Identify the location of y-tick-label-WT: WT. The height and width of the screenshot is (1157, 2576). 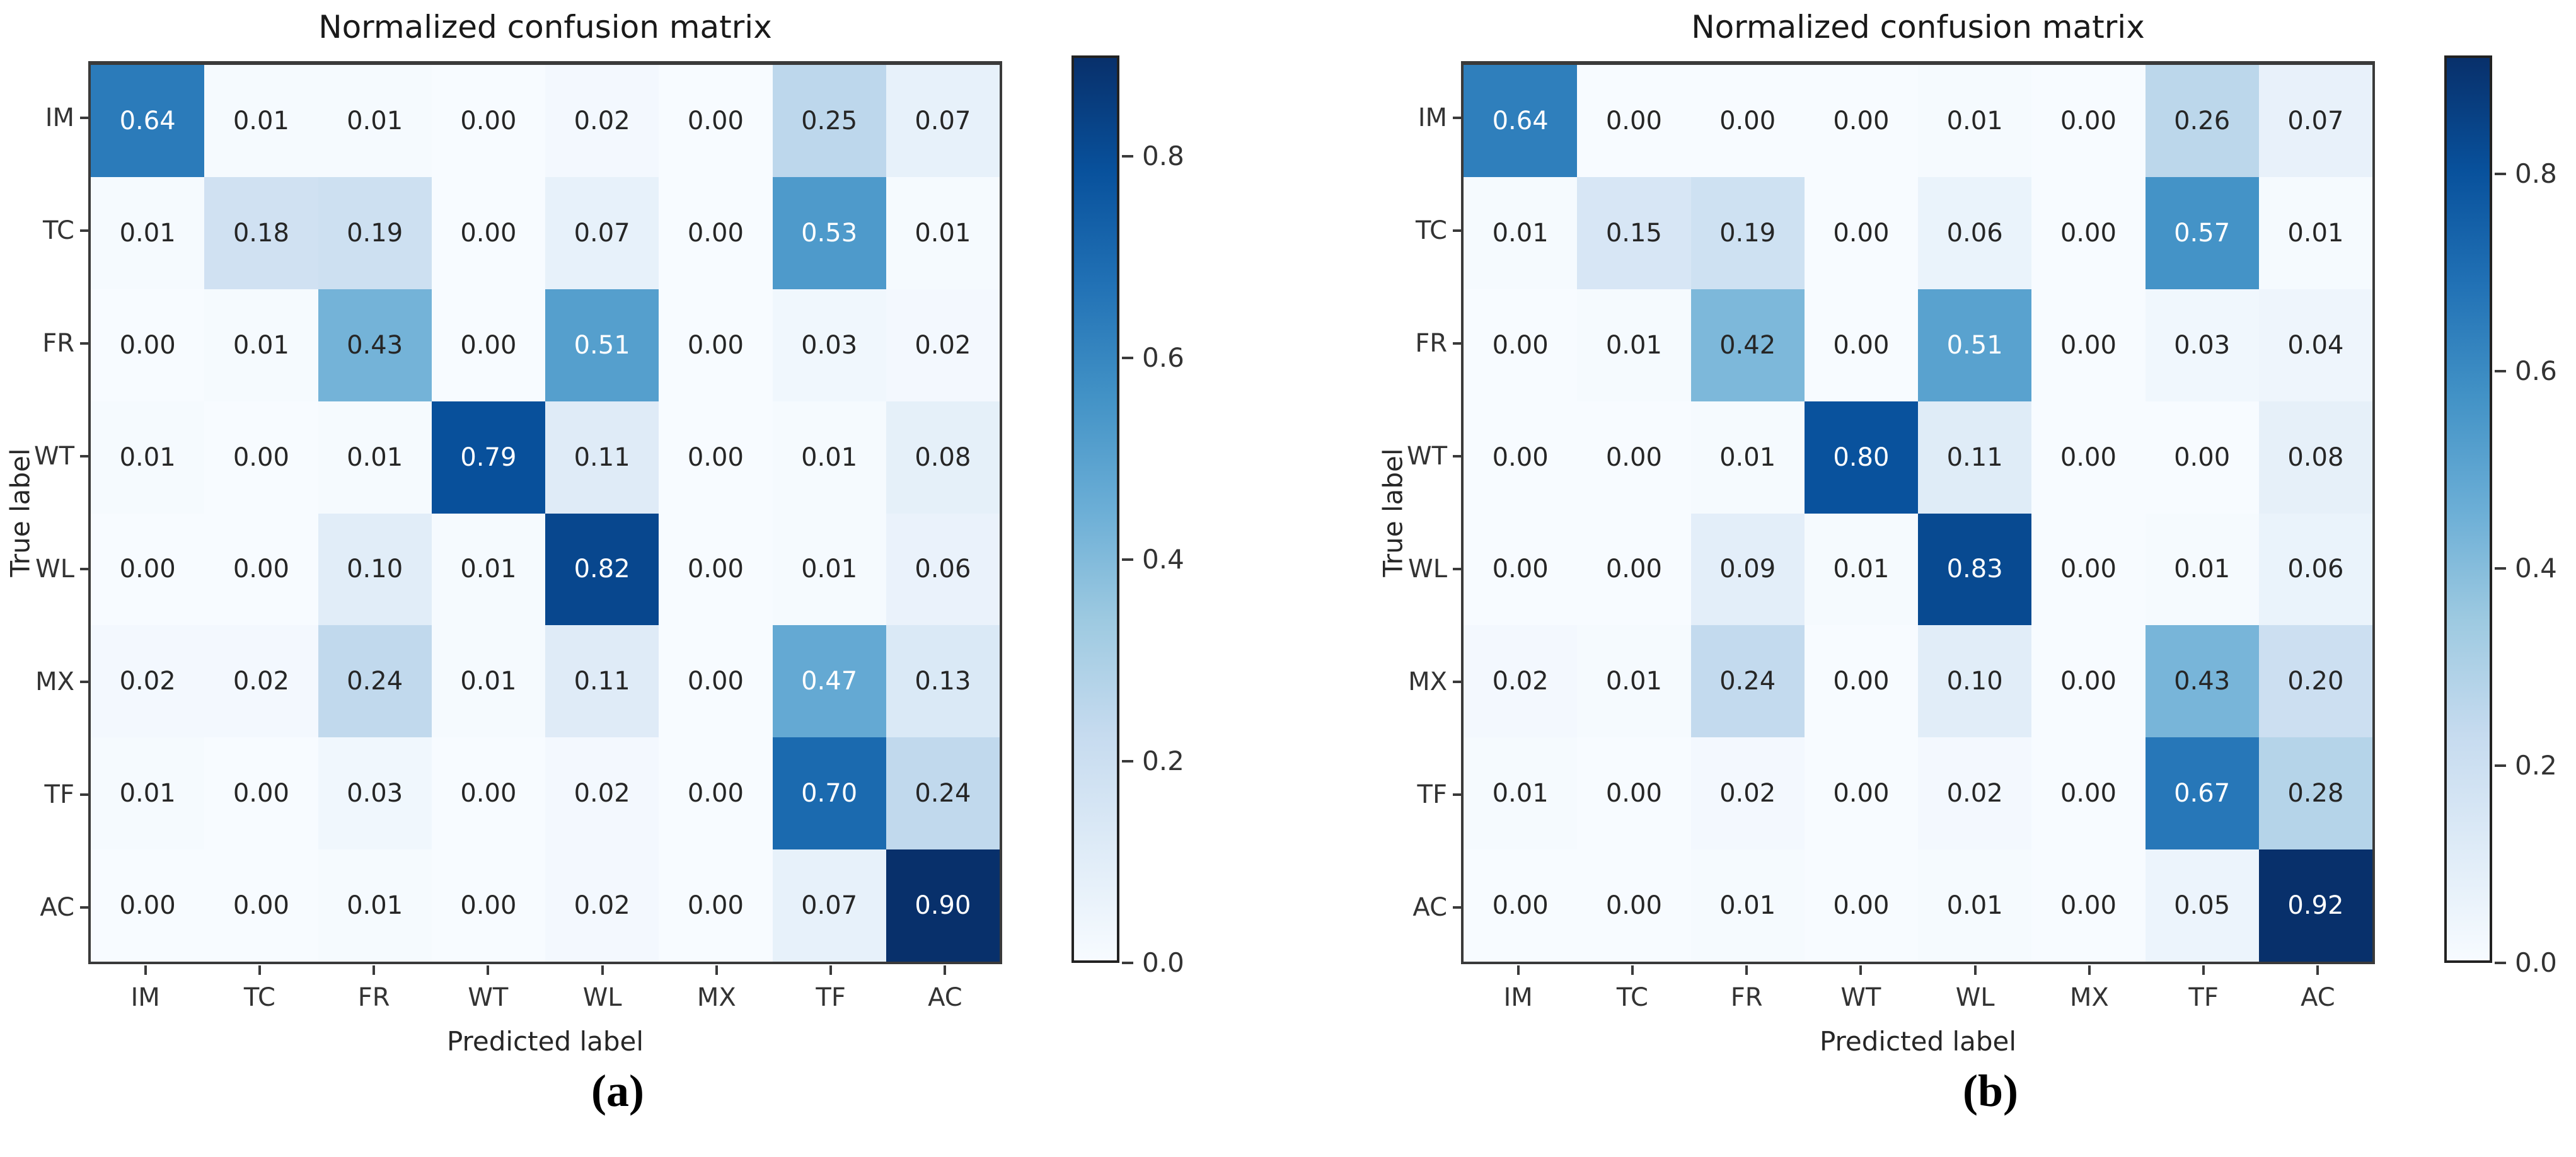
(44, 456).